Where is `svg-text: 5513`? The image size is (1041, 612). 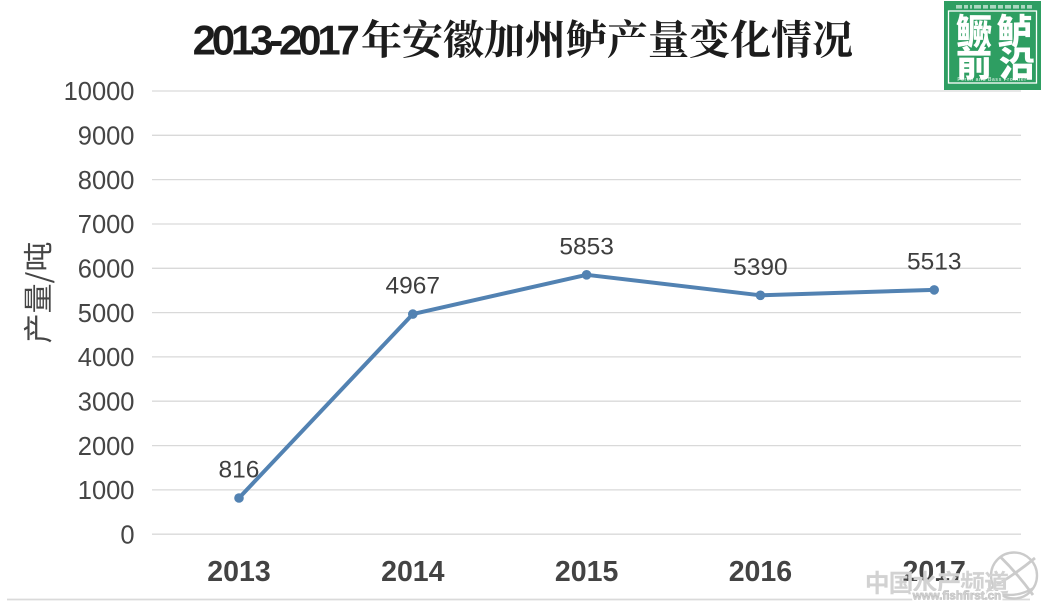 svg-text: 5513 is located at coordinates (934, 261).